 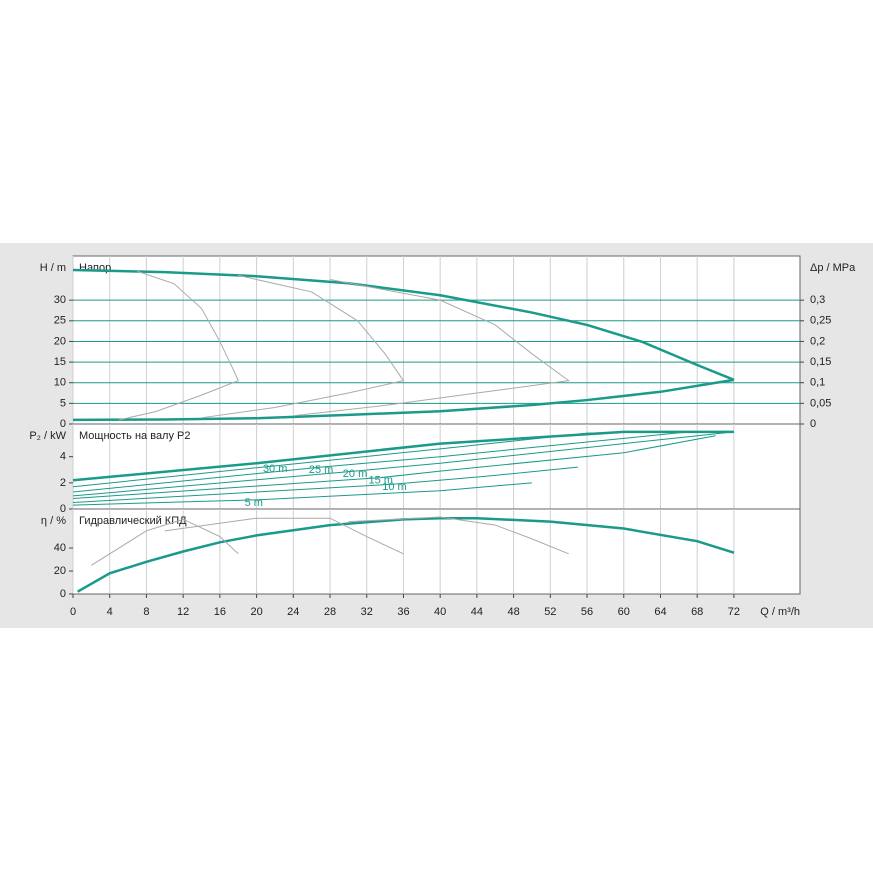 I want to click on x-tick-label: 32, so click(x=367, y=612).